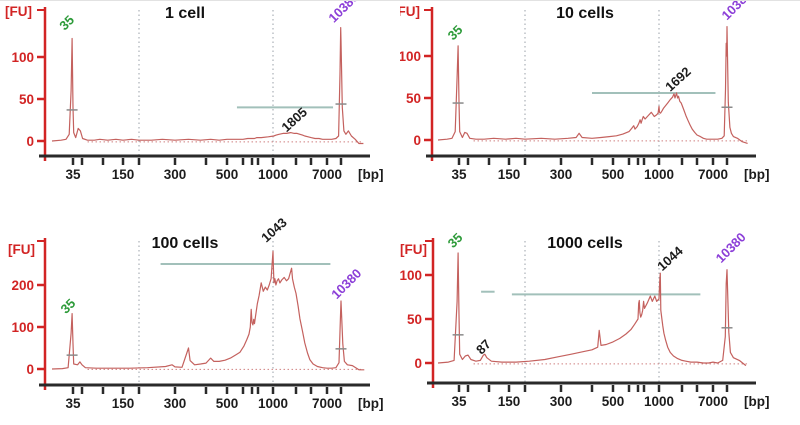 The image size is (800, 425). What do you see at coordinates (185, 243) in the screenshot?
I see `panel-title: 100 cells` at bounding box center [185, 243].